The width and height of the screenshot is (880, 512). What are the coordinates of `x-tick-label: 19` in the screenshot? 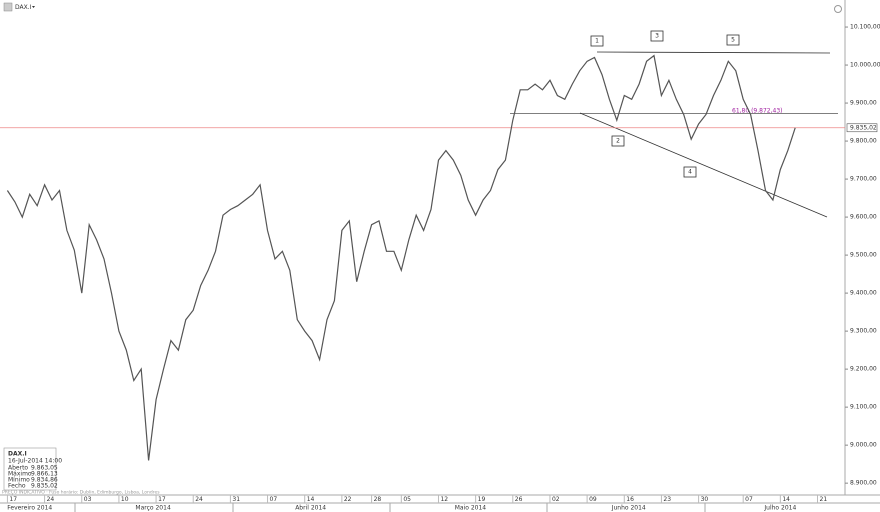 It's located at (482, 499).